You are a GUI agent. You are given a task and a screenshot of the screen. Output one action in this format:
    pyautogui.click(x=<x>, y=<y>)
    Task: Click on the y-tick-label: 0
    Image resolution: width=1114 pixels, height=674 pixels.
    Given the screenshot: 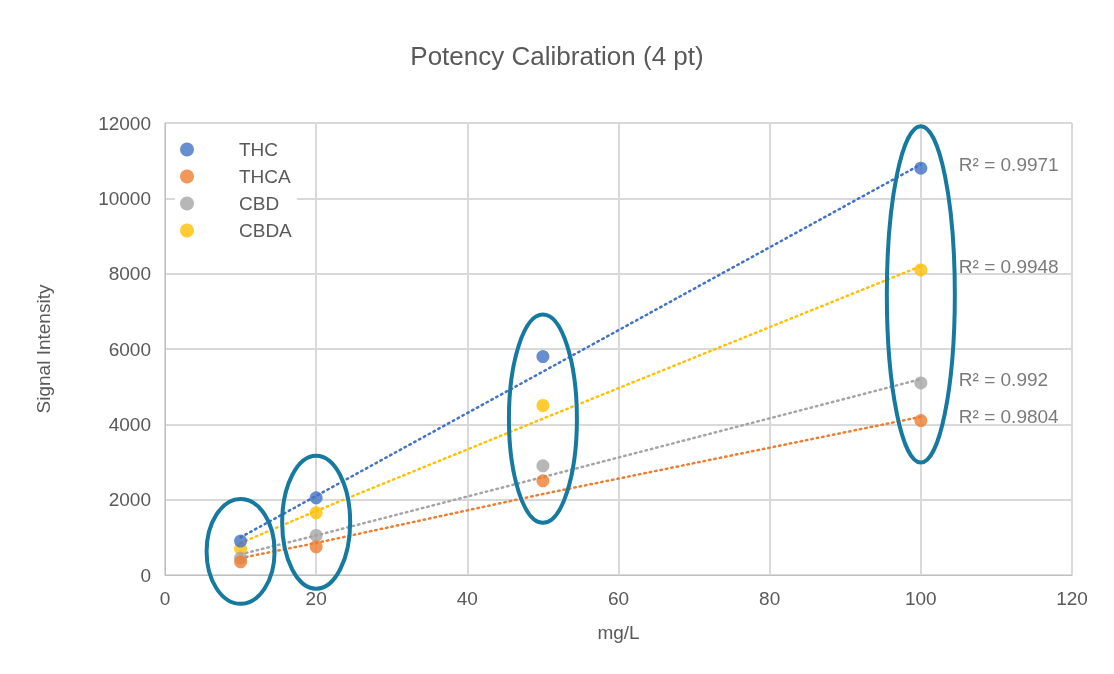 What is the action you would take?
    pyautogui.click(x=145, y=575)
    